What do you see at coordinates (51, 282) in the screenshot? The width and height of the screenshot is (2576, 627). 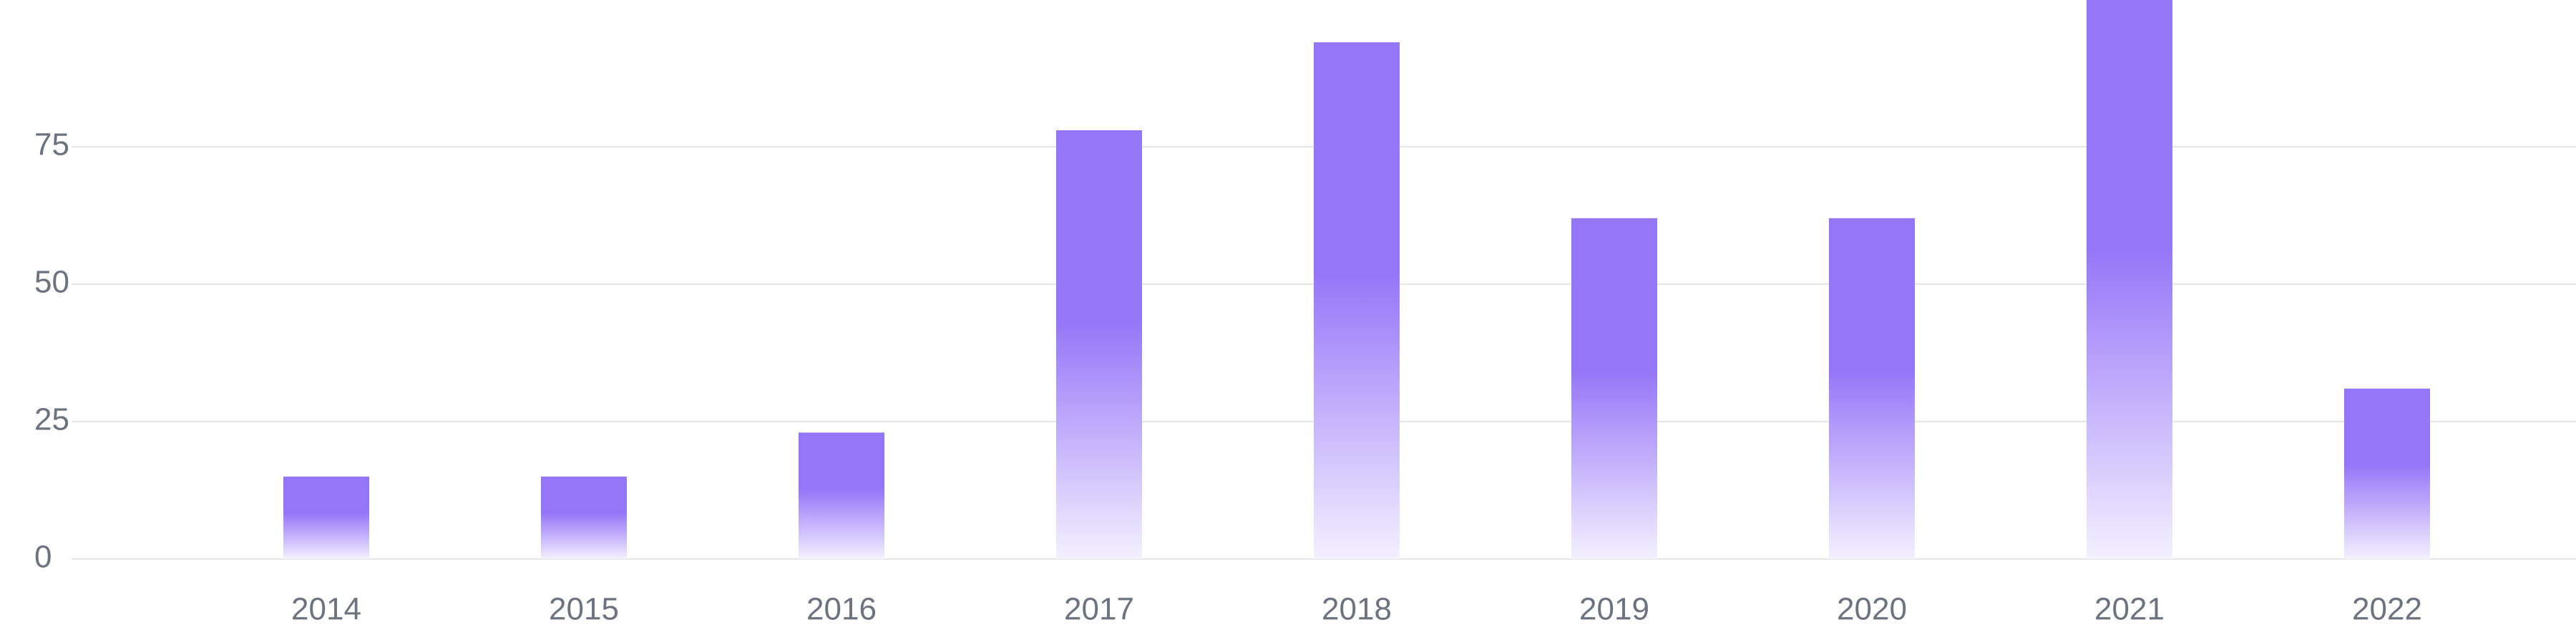 I see `y-tick-label-50: 50` at bounding box center [51, 282].